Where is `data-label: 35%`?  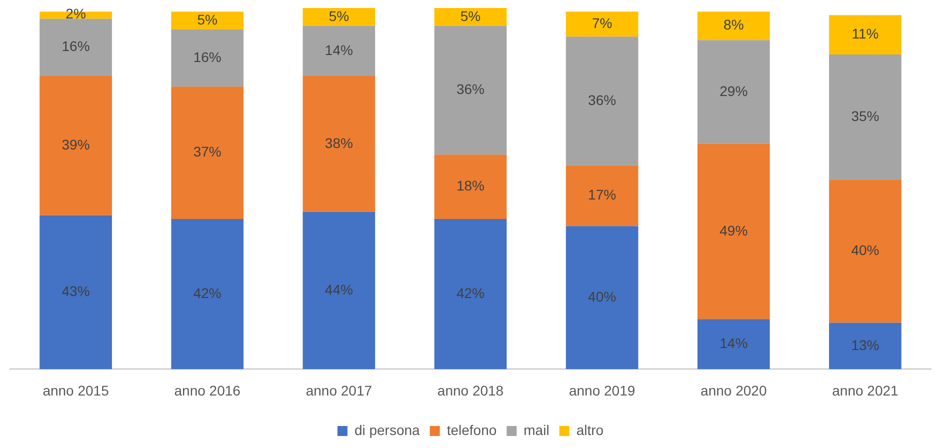 data-label: 35% is located at coordinates (865, 116).